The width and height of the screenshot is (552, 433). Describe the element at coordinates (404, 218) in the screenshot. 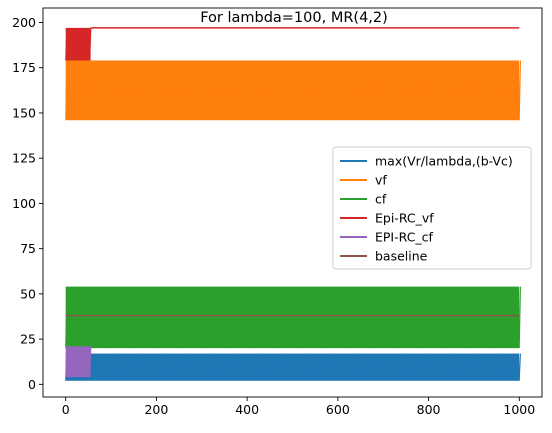

I see `legend-label: Epi-RC_vf` at that location.